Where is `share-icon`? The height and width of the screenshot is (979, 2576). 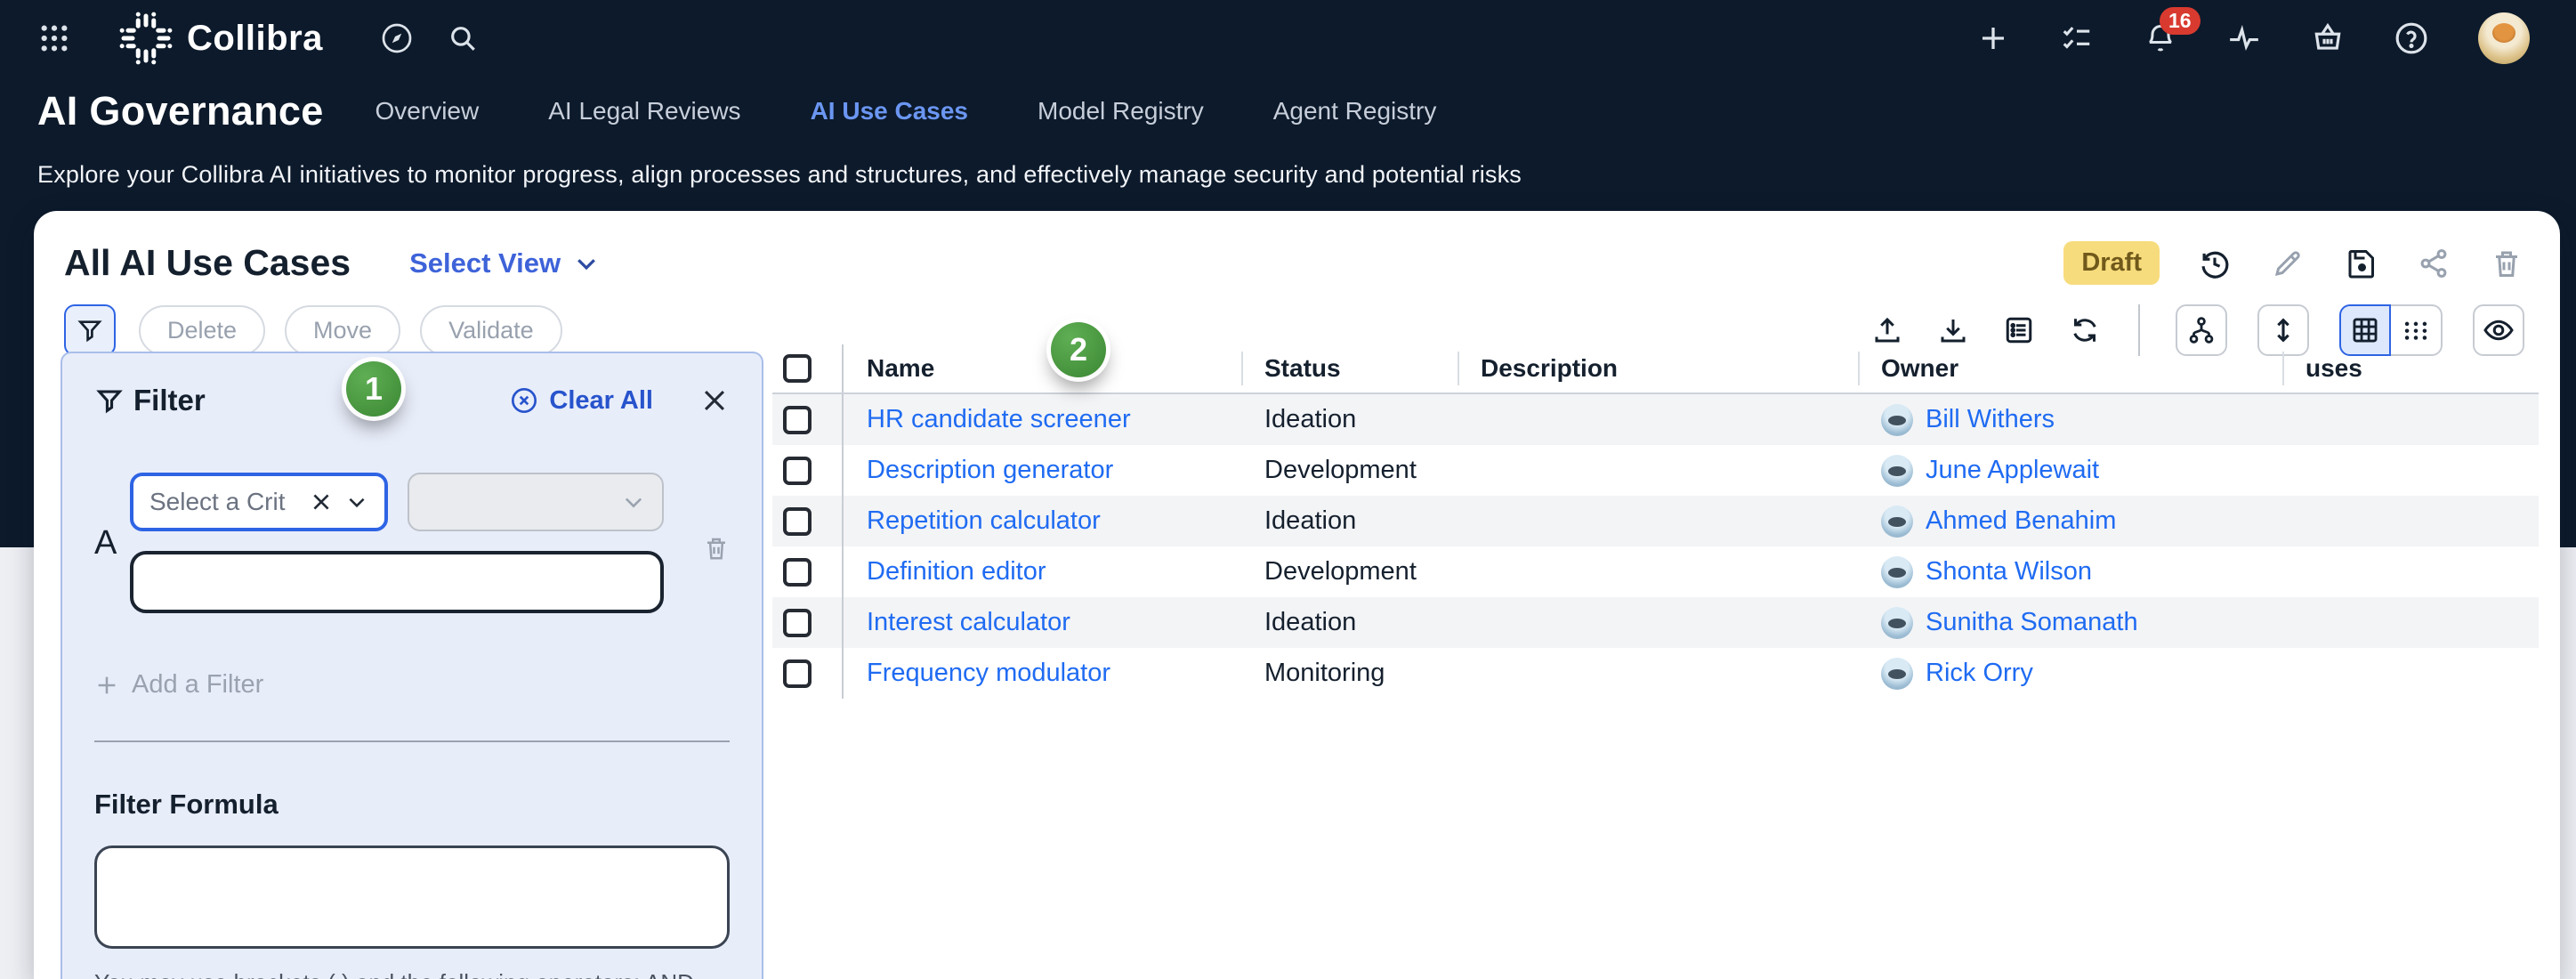 share-icon is located at coordinates (2433, 263).